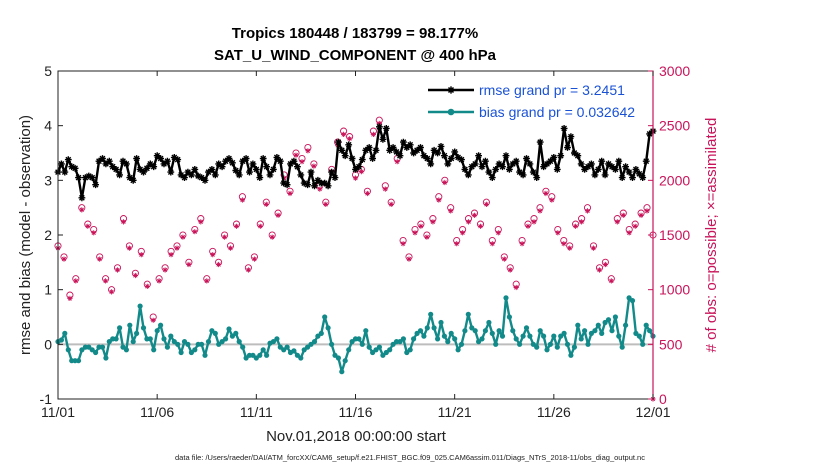 Image resolution: width=830 pixels, height=470 pixels. Describe the element at coordinates (663, 399) in the screenshot. I see `y2-tick-label: 0` at that location.